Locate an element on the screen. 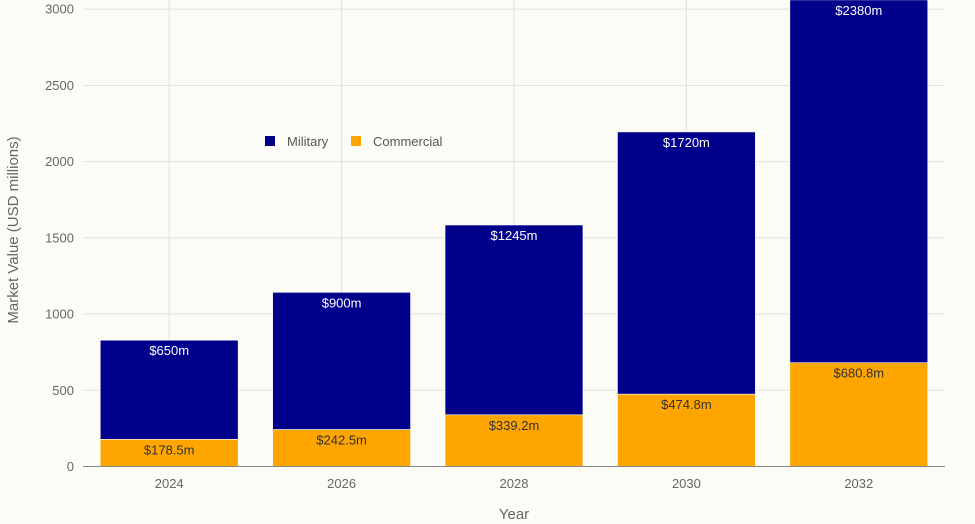  x-axis-ticks: 2024 2026 2028 2030 2032 is located at coordinates (514, 483).